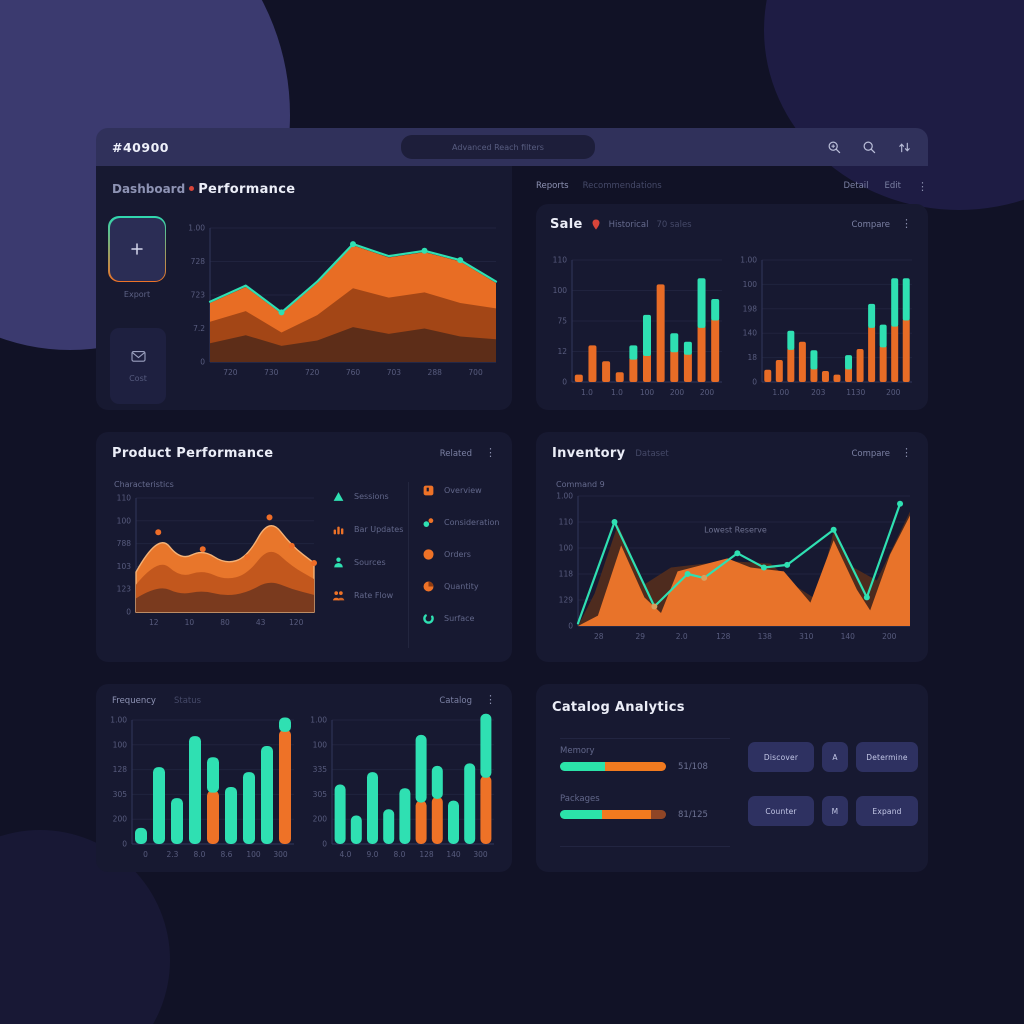  What do you see at coordinates (781, 811) in the screenshot?
I see `counter-button: Counter` at bounding box center [781, 811].